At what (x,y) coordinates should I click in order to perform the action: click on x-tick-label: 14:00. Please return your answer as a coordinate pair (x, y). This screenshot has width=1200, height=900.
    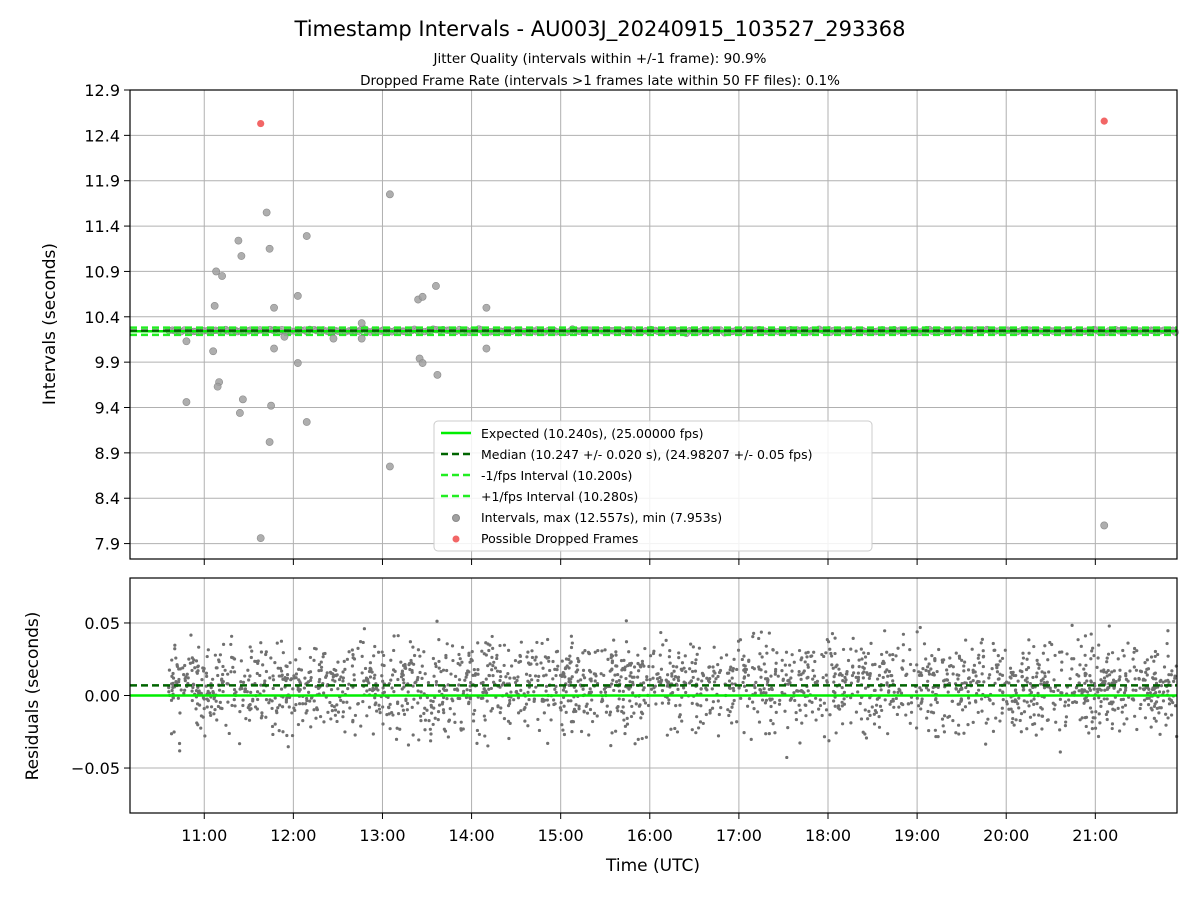
    Looking at the image, I should click on (472, 835).